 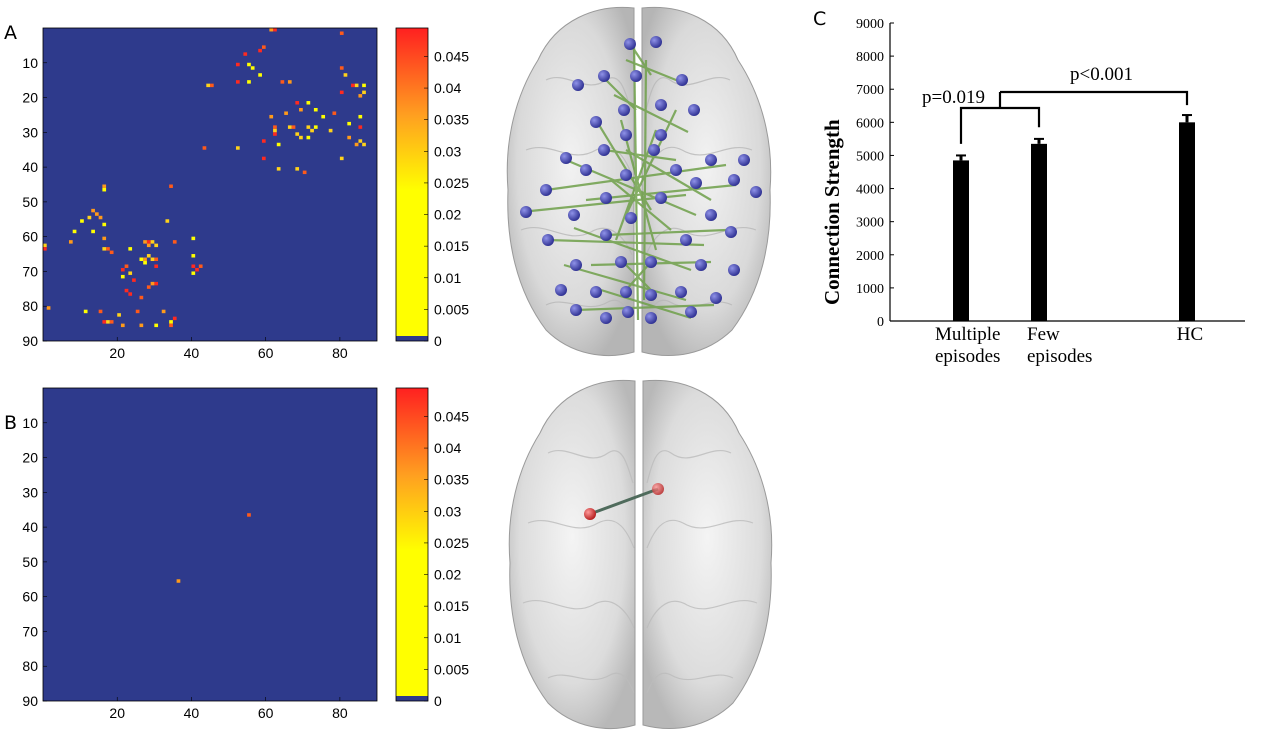 I want to click on bar-y-tick-label: 4000, so click(x=870, y=190).